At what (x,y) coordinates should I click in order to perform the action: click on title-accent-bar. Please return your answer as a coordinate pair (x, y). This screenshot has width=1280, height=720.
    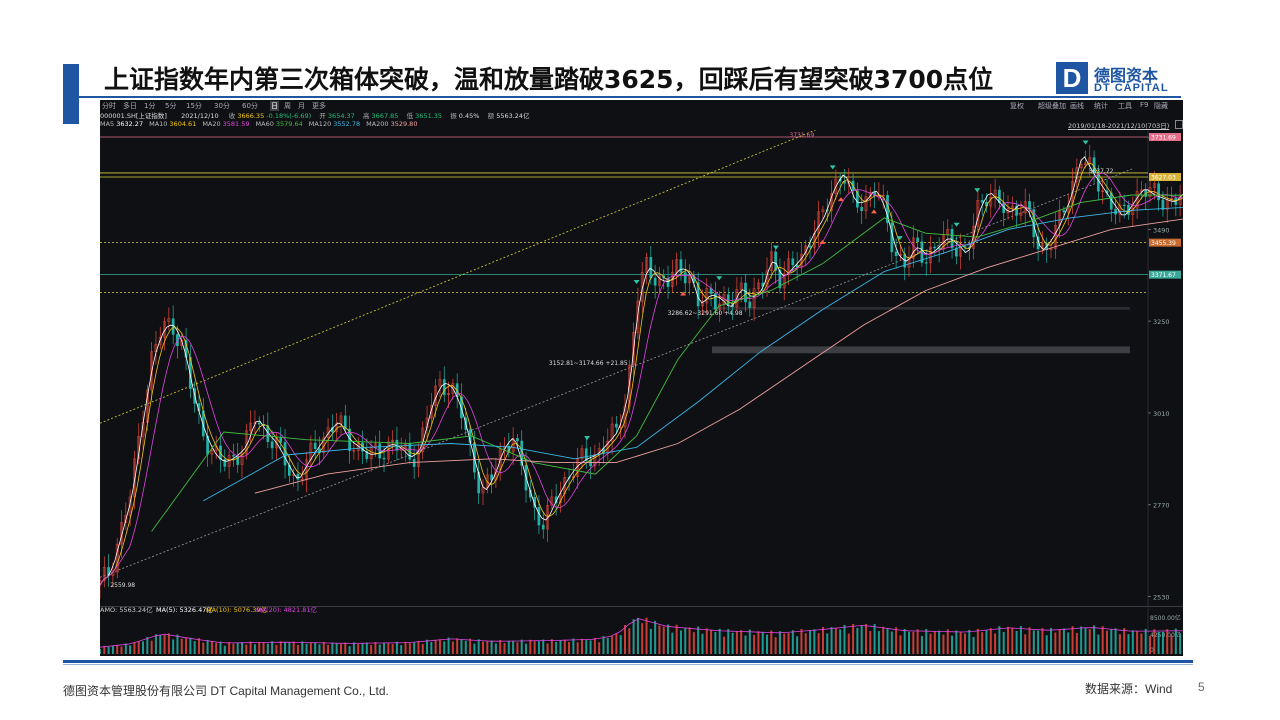
    Looking at the image, I should click on (71, 94).